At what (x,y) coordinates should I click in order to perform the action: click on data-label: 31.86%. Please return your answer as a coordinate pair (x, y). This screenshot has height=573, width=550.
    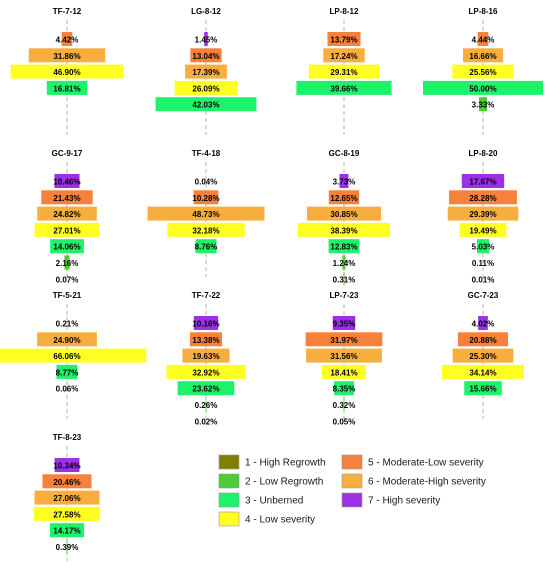
    Looking at the image, I should click on (66, 56).